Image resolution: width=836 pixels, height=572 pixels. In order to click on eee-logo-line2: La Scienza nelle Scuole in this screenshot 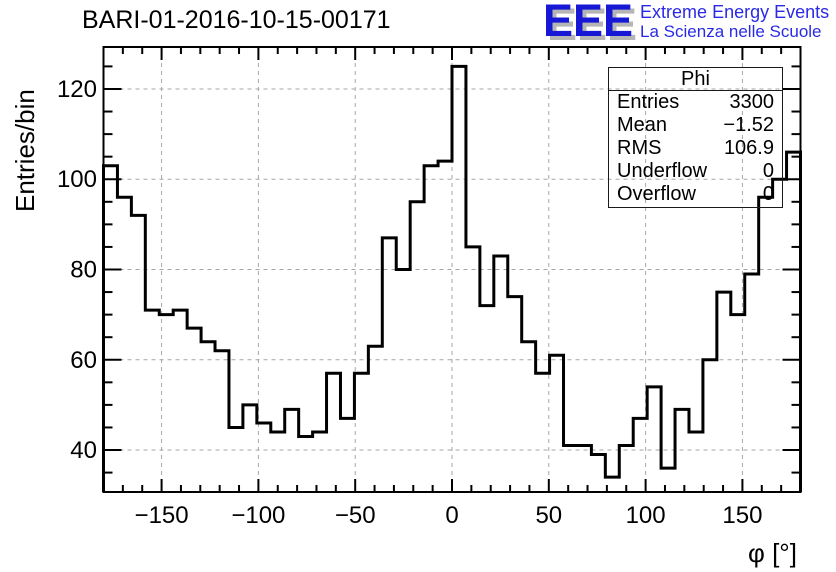, I will do `click(731, 31)`.